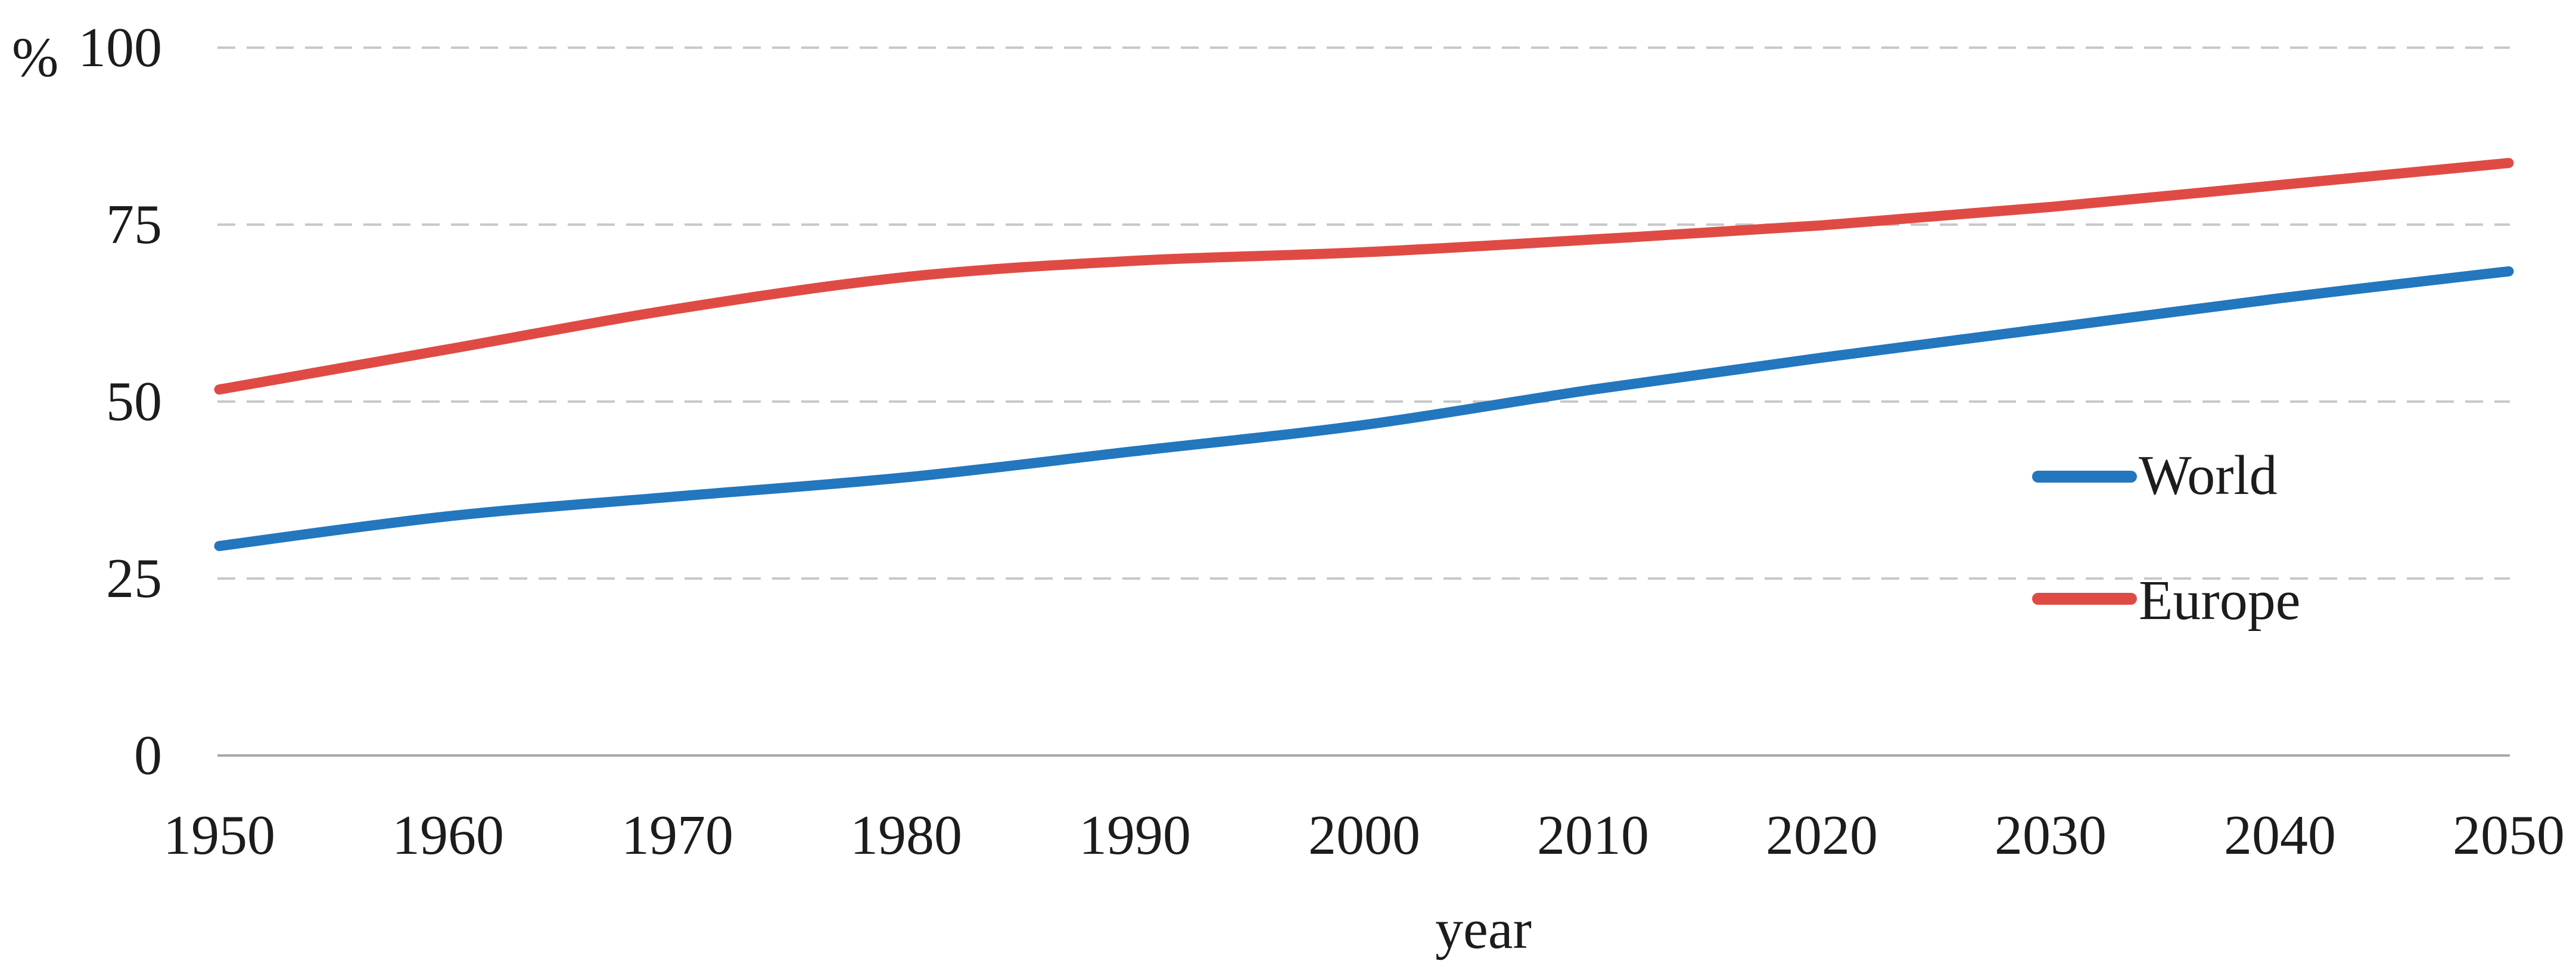 The width and height of the screenshot is (2576, 967). What do you see at coordinates (1135, 835) in the screenshot?
I see `x-tick-1990: 1990` at bounding box center [1135, 835].